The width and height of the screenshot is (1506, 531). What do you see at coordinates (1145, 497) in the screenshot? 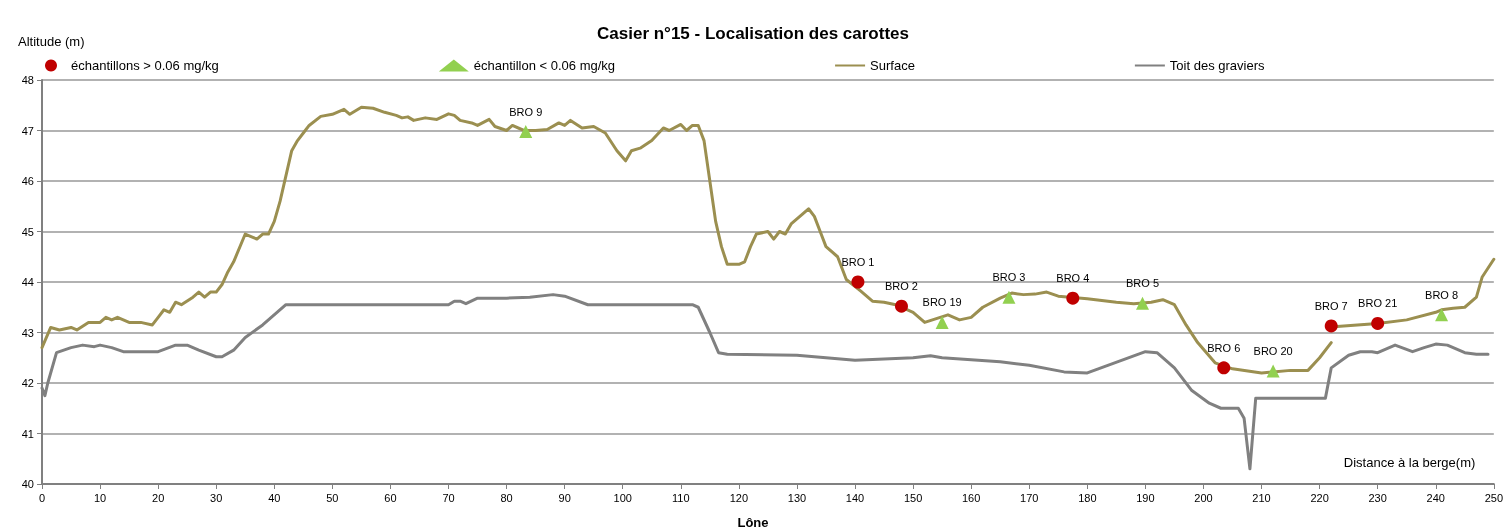
I see `x-tick-label: 190` at bounding box center [1145, 497].